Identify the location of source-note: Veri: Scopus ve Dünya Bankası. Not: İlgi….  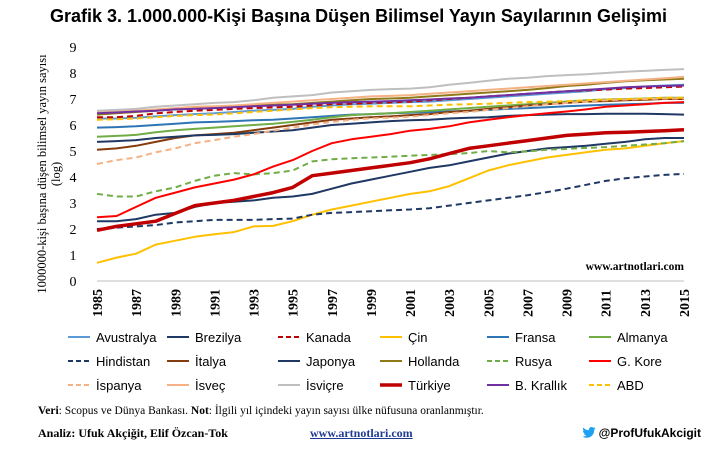
(261, 411).